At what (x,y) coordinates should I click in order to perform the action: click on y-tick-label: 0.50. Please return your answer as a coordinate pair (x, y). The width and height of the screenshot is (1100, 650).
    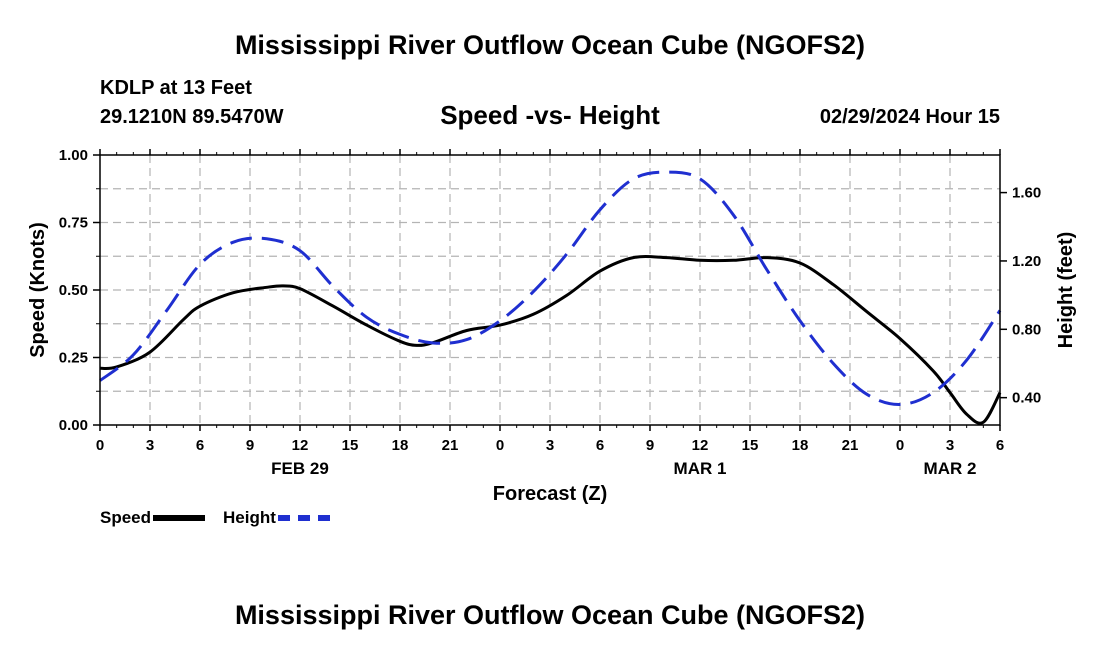
    Looking at the image, I should click on (73, 290).